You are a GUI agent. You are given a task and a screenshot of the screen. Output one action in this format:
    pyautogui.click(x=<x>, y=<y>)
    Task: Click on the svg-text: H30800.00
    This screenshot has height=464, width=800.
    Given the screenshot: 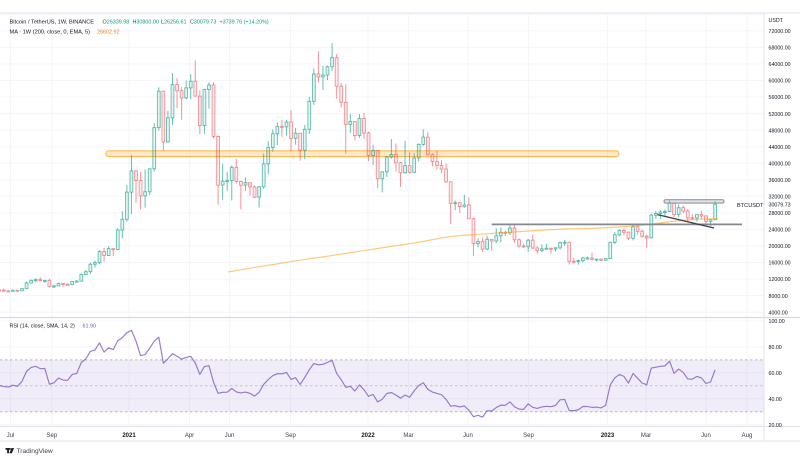 What is the action you would take?
    pyautogui.click(x=146, y=23)
    